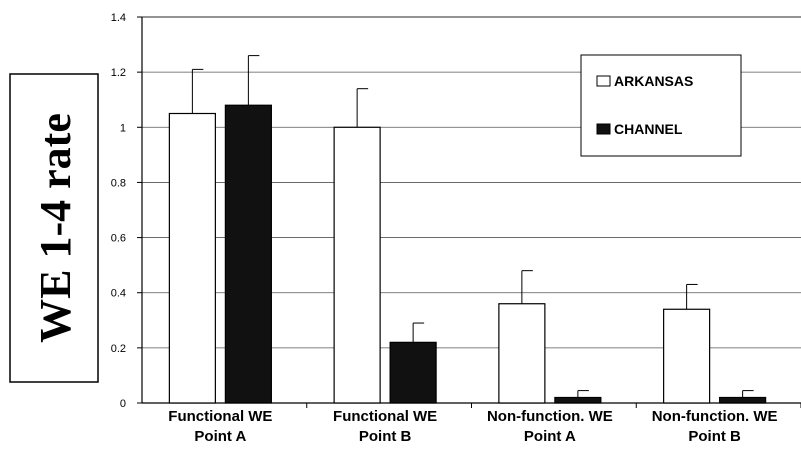  I want to click on y-tick-label: 1.2, so click(118, 73).